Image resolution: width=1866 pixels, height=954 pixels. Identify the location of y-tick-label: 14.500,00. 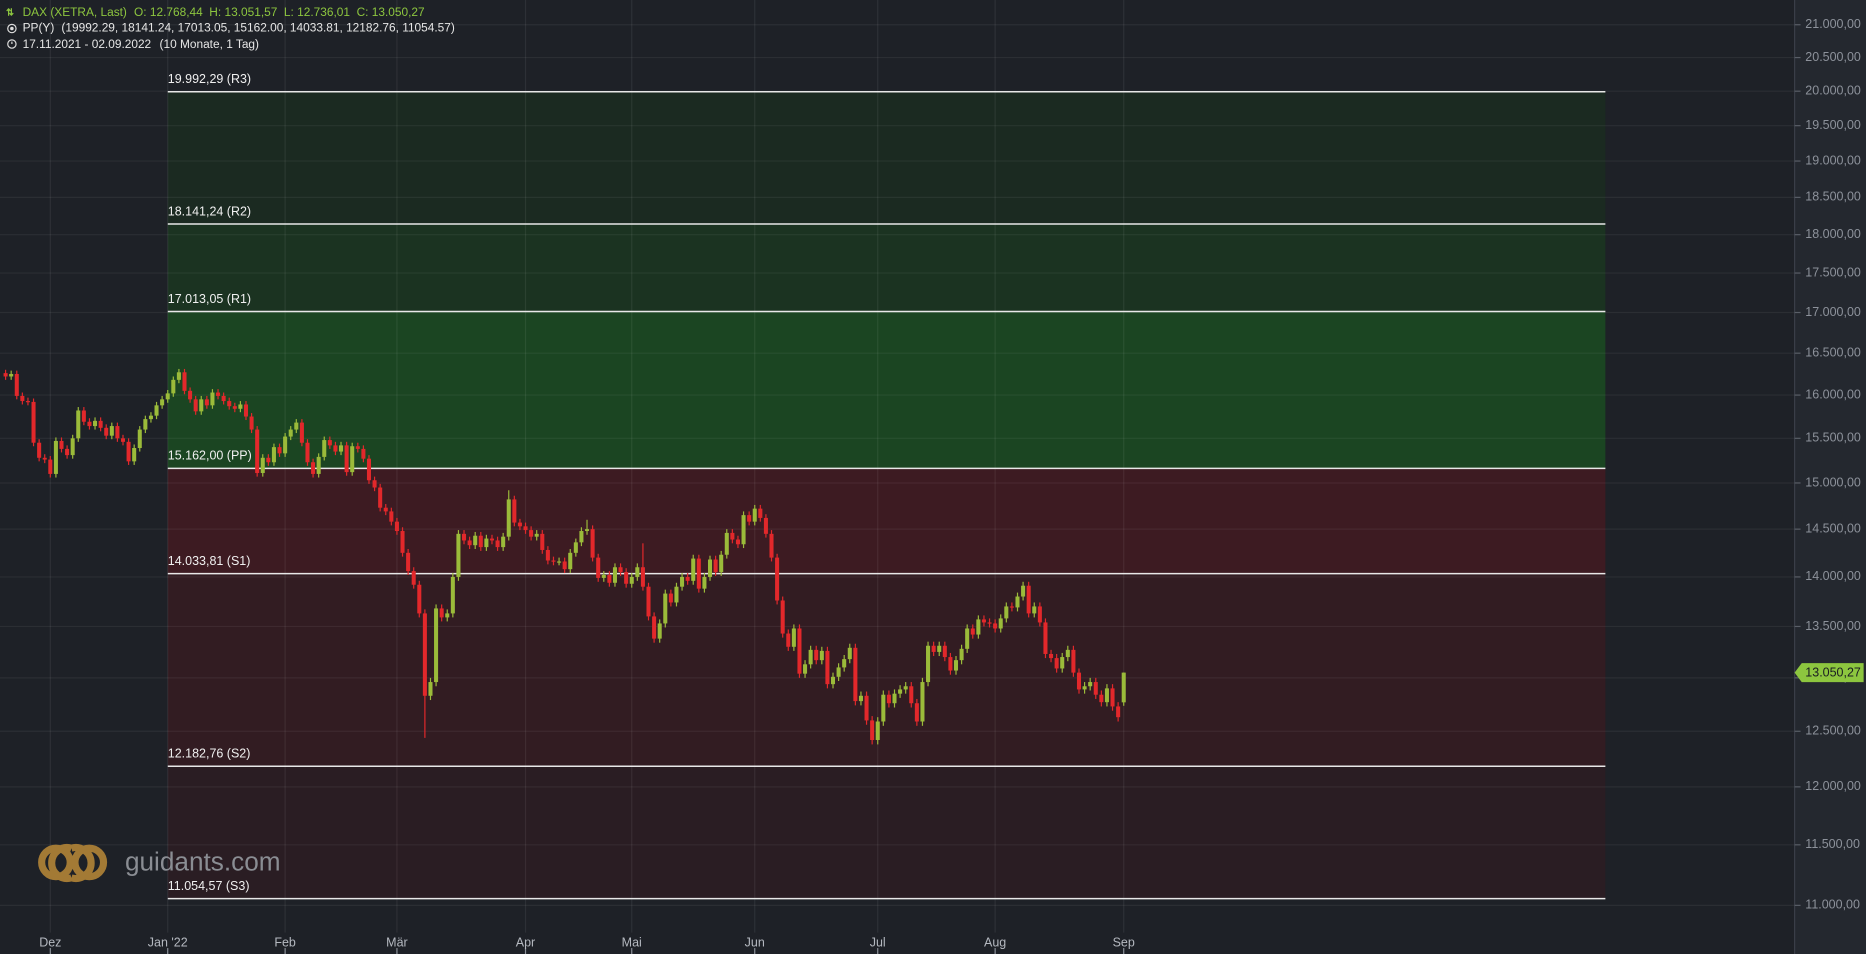
(1833, 528).